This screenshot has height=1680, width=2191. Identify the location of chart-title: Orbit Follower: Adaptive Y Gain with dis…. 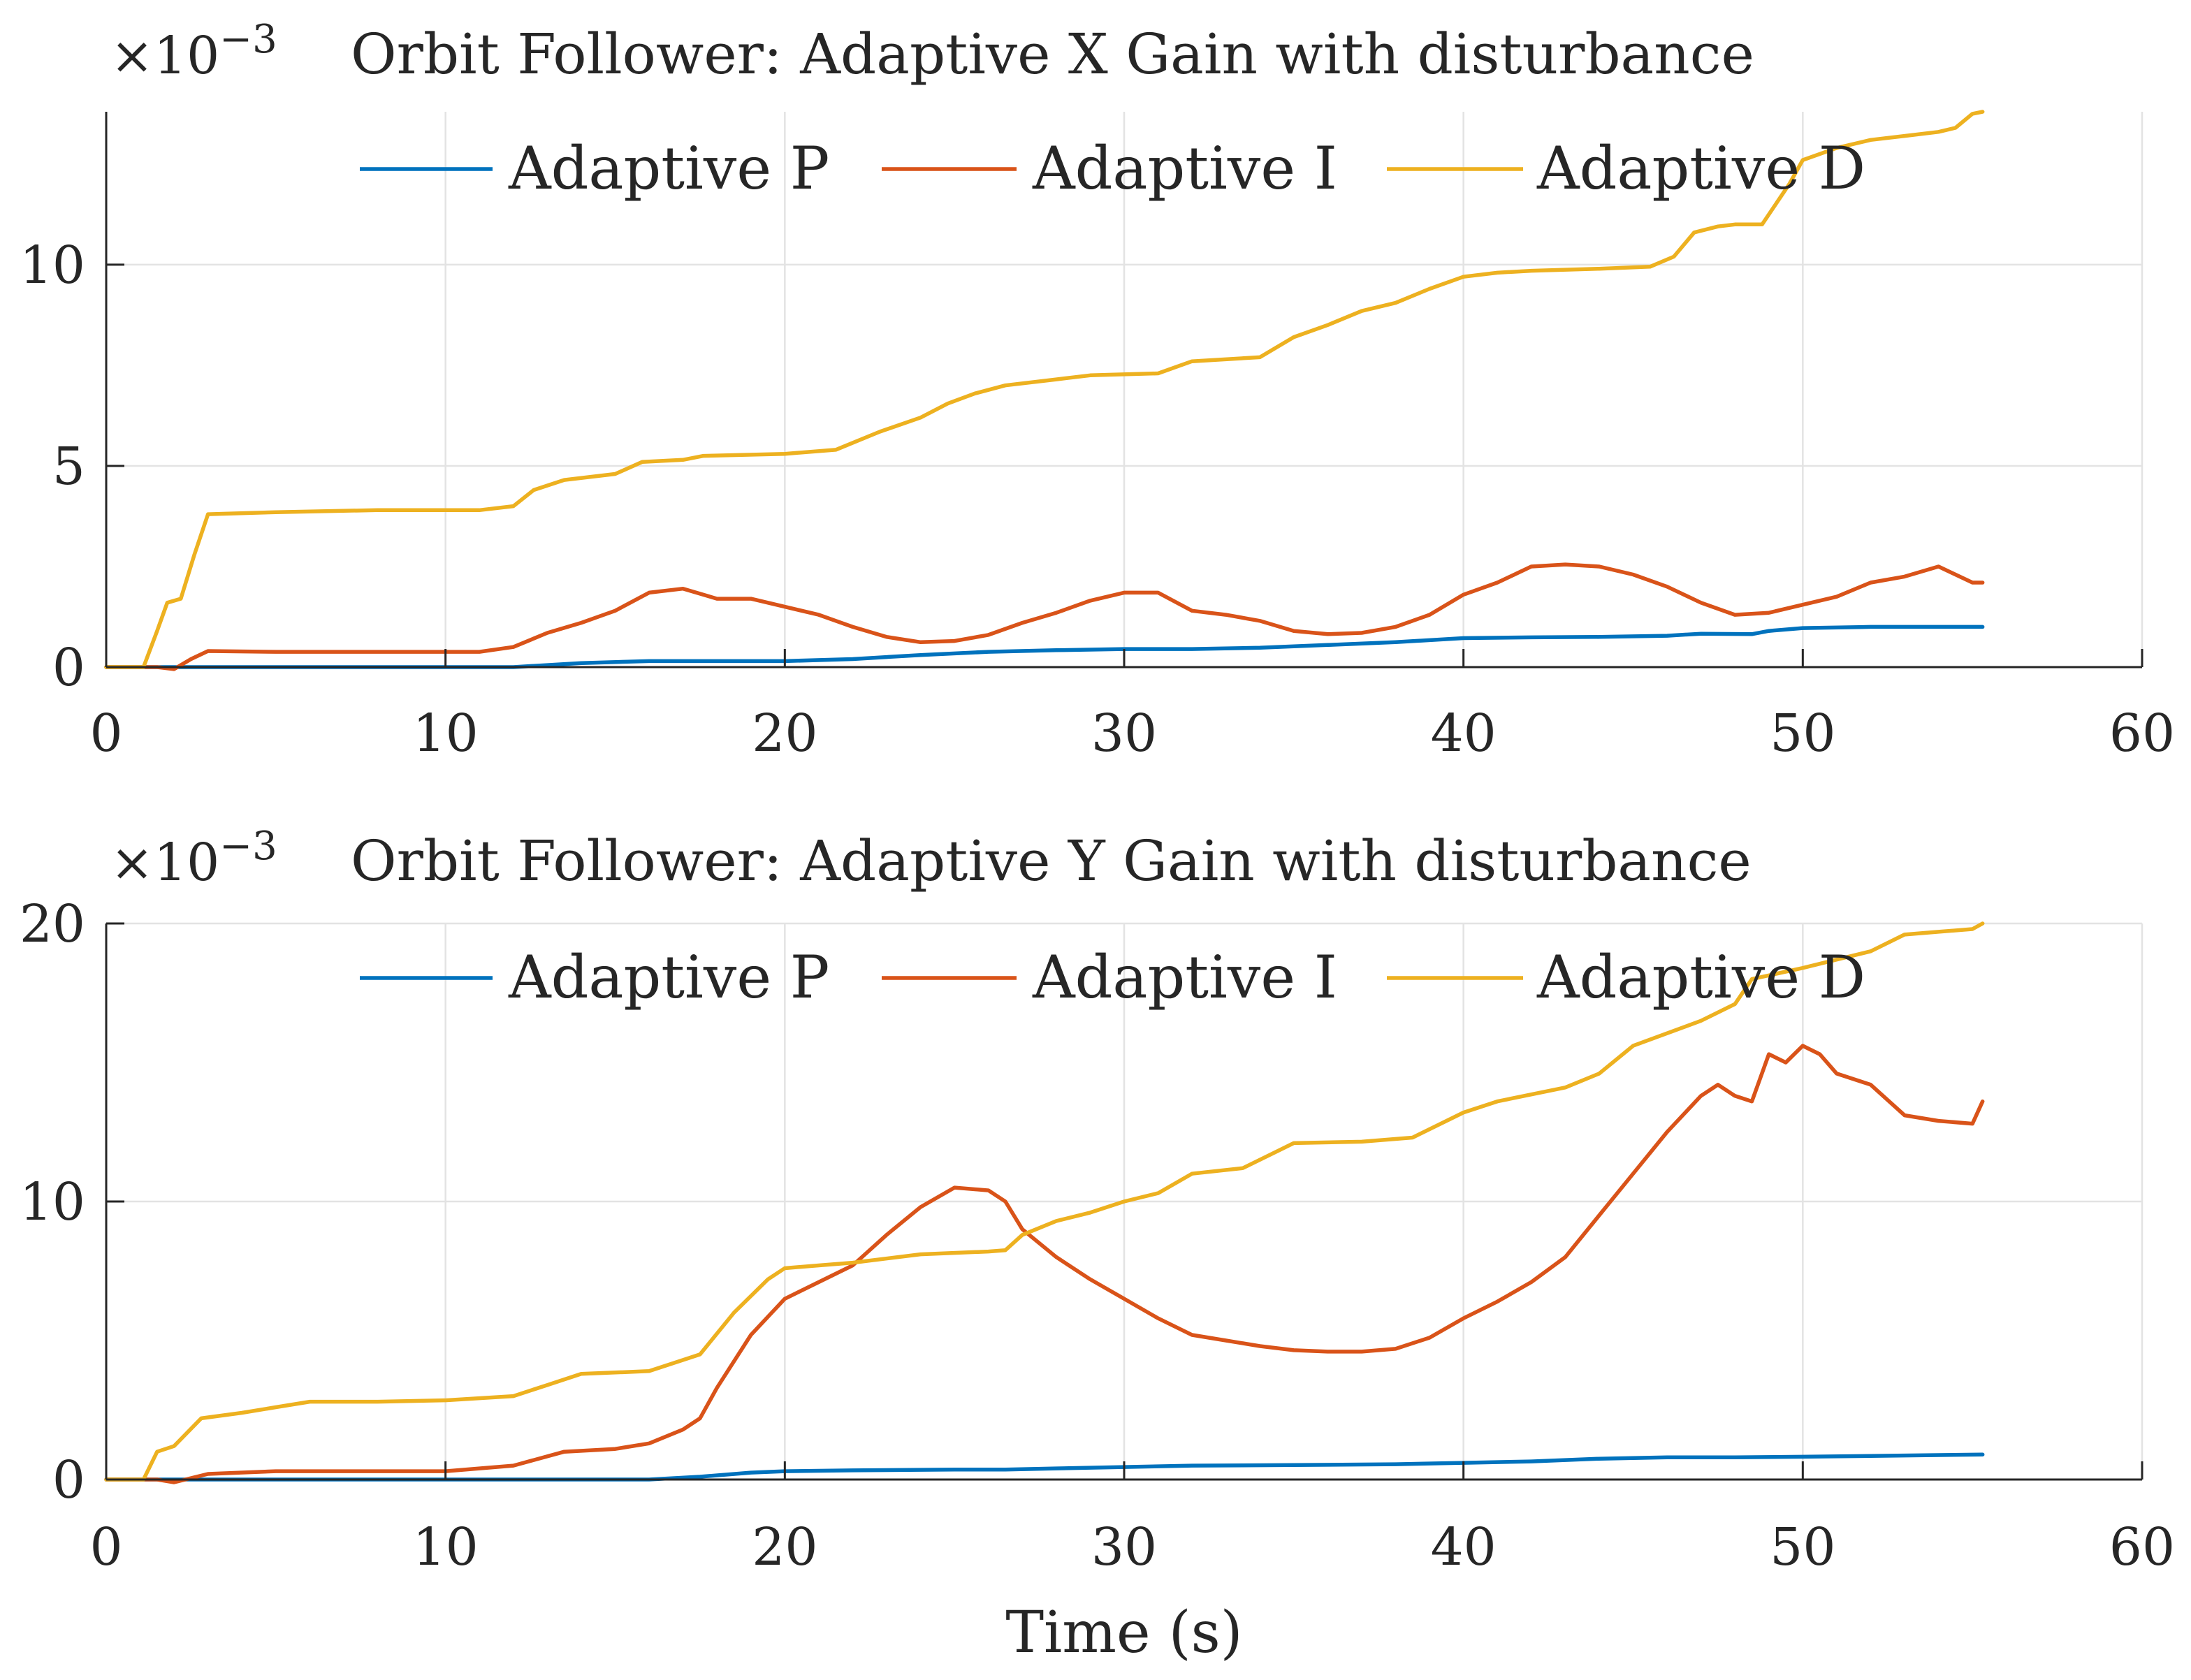
(1051, 860).